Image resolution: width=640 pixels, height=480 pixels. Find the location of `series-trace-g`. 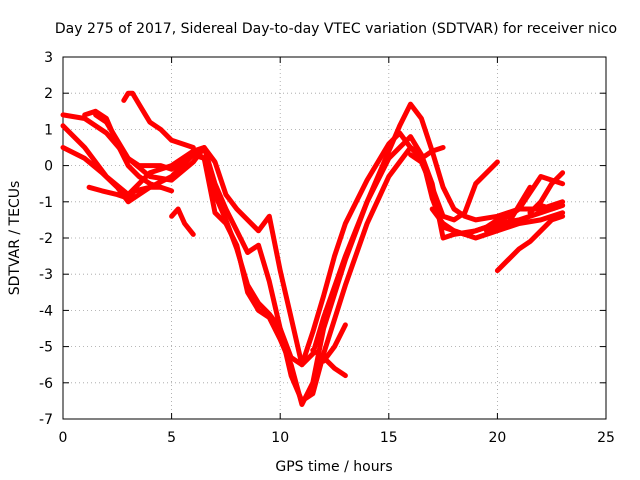

series-trace-g is located at coordinates (158, 120).